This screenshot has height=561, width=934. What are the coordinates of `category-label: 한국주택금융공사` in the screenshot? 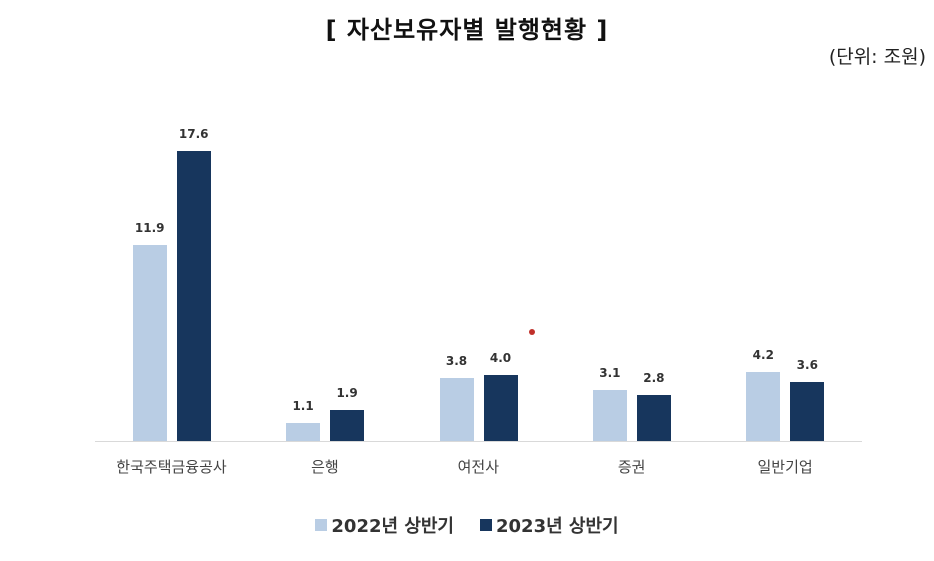 It's located at (171, 467).